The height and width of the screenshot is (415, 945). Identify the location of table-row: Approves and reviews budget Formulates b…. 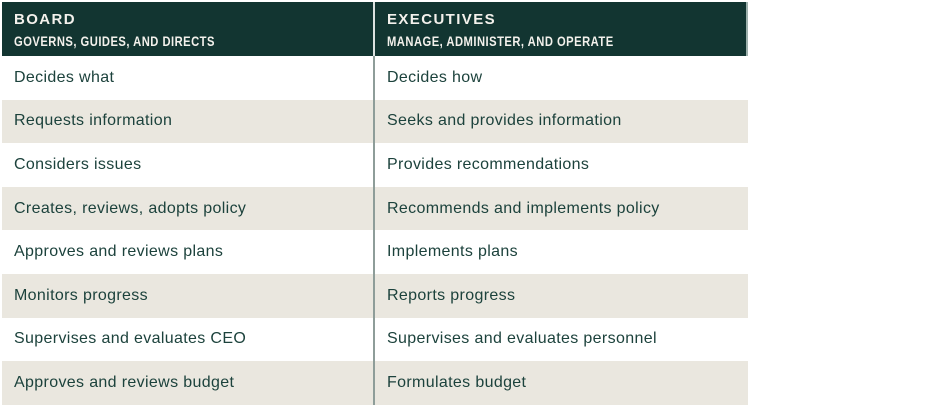
(375, 383).